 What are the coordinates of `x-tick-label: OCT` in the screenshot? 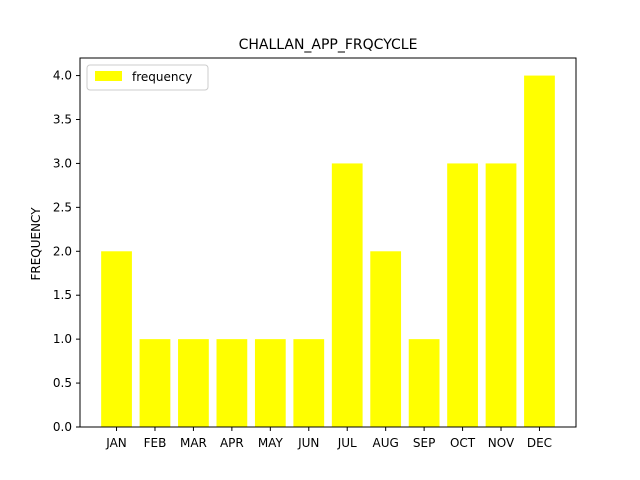 It's located at (463, 443).